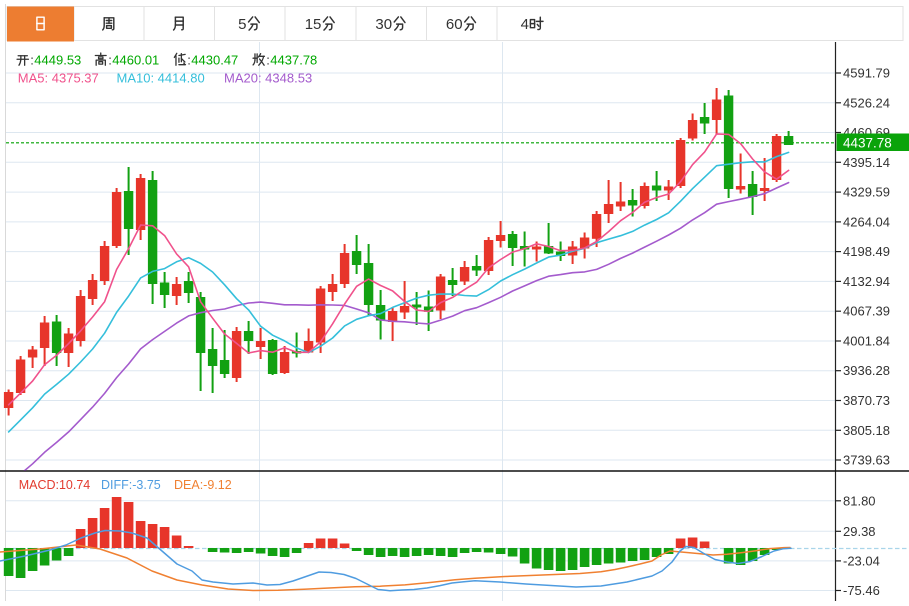 This screenshot has height=606, width=909. Describe the element at coordinates (313, 24) in the screenshot. I see `svg-text: 15` at that location.